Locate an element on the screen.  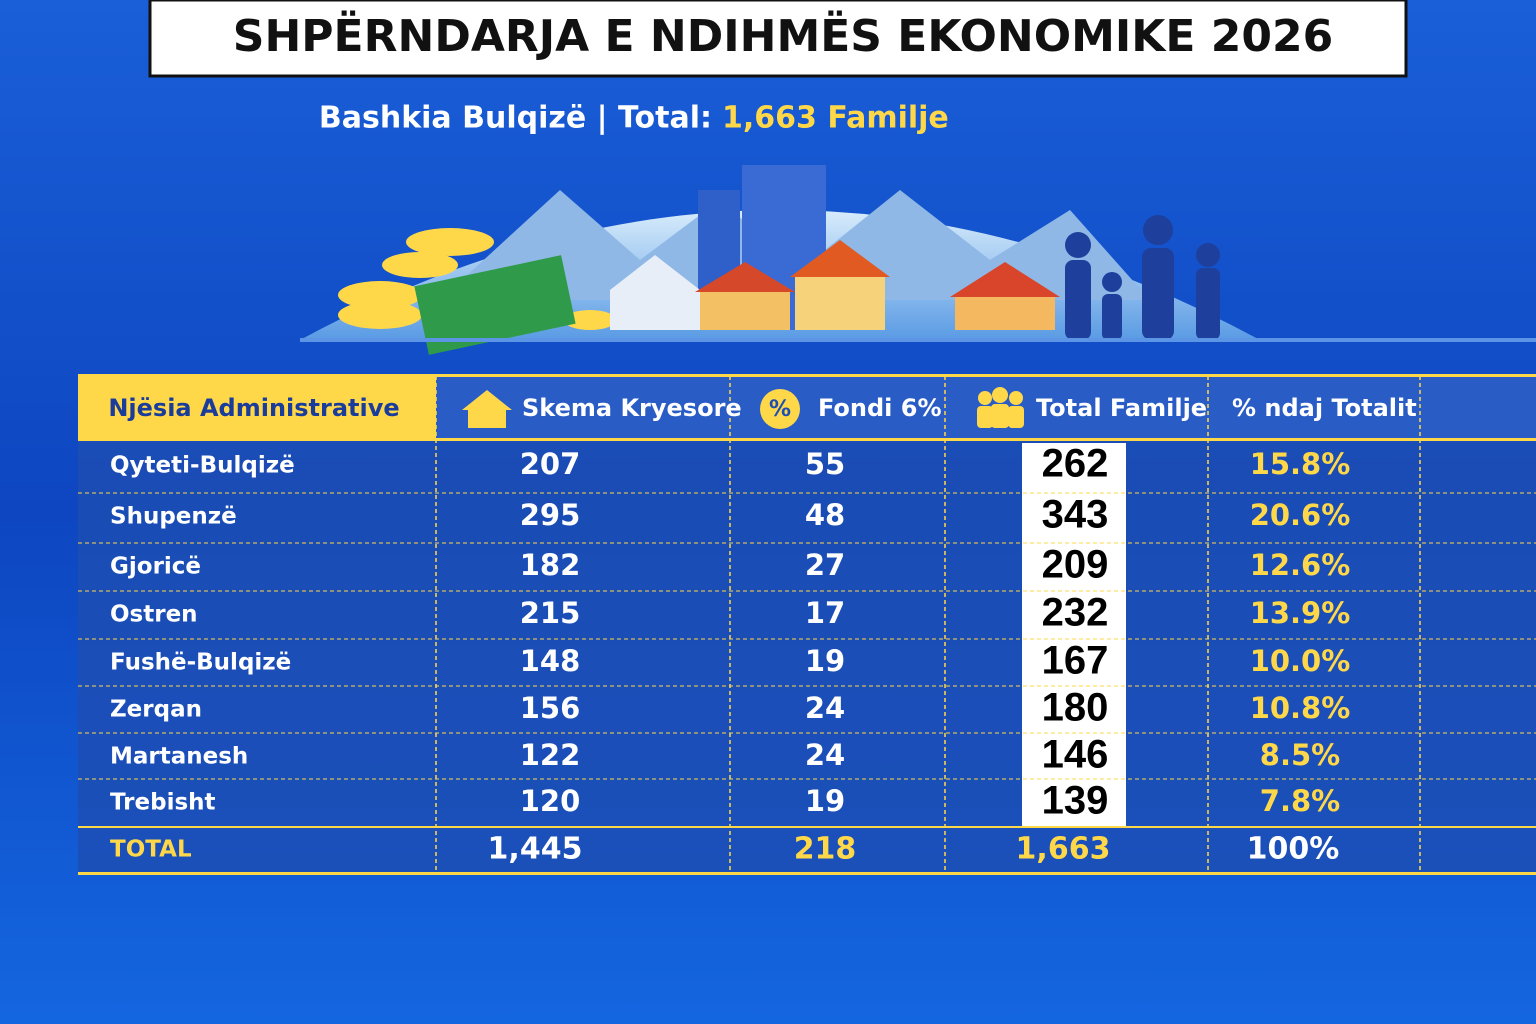
column-header: % ndaj Totalit is located at coordinates (1324, 408).